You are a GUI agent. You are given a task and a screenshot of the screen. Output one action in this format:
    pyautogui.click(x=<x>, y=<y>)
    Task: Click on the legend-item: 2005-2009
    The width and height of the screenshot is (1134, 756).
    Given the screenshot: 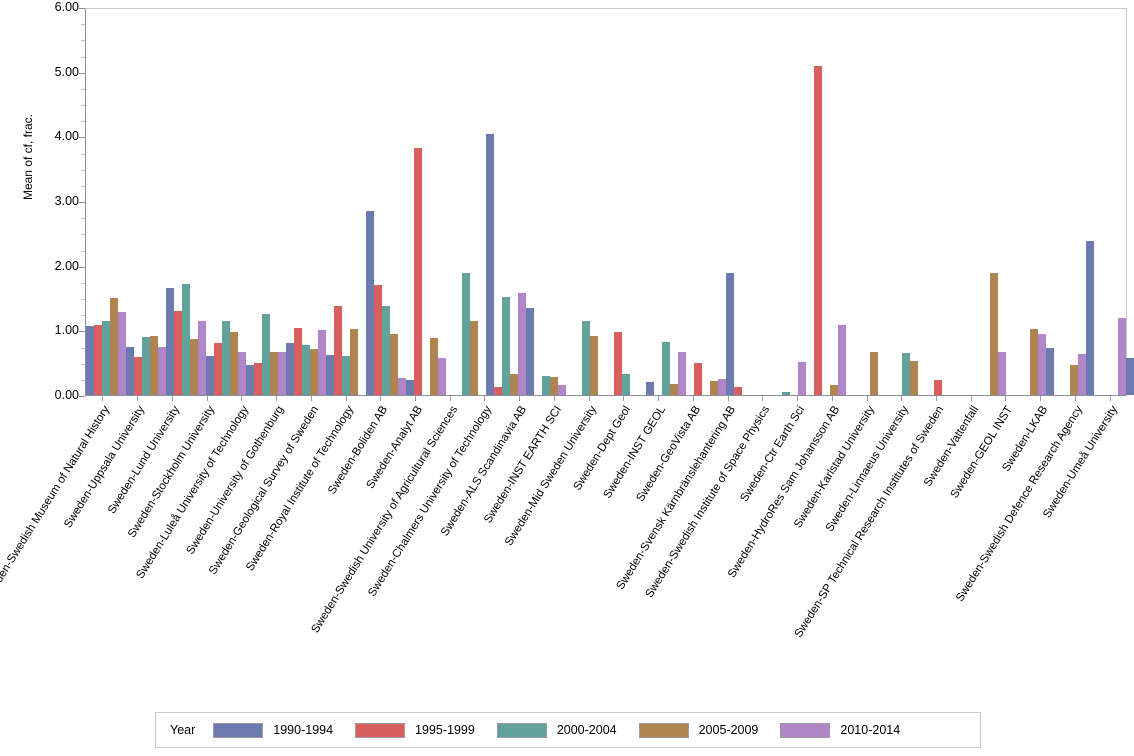 What is the action you would take?
    pyautogui.click(x=698, y=730)
    